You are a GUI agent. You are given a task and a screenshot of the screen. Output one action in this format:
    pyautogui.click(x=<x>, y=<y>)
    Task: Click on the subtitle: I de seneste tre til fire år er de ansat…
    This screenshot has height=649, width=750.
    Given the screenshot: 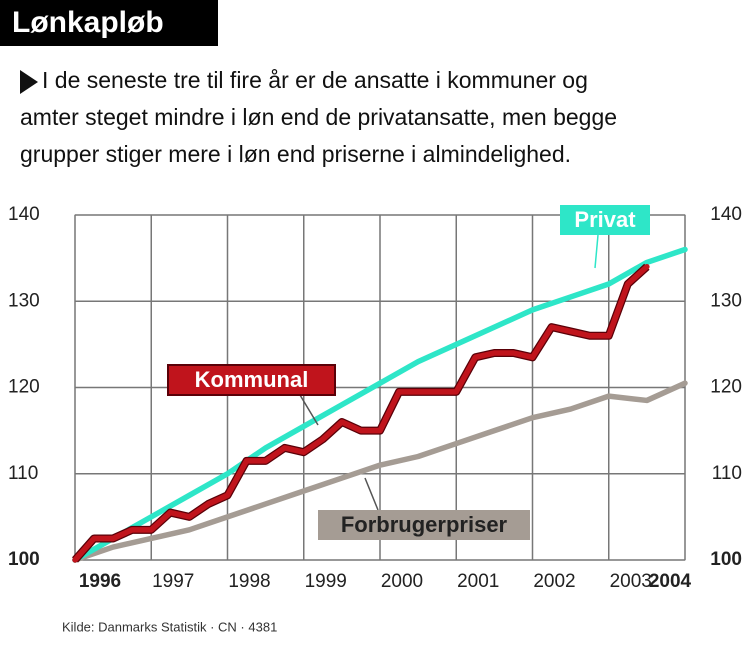 What is the action you would take?
    pyautogui.click(x=315, y=80)
    